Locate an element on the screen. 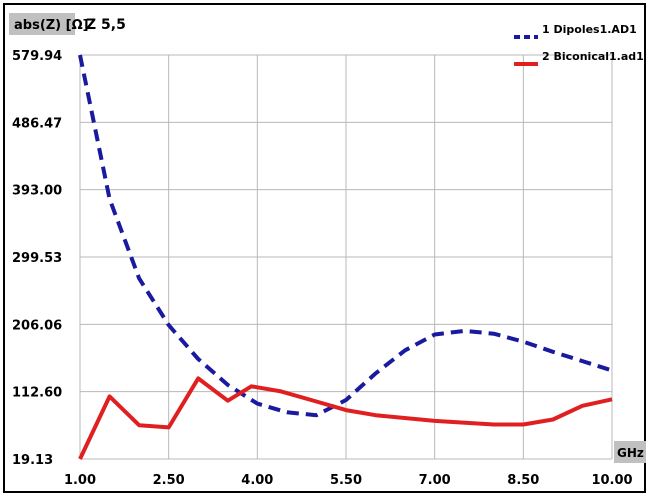 Image resolution: width=651 pixels, height=498 pixels. y-tick-label: 19.13 is located at coordinates (32, 460).